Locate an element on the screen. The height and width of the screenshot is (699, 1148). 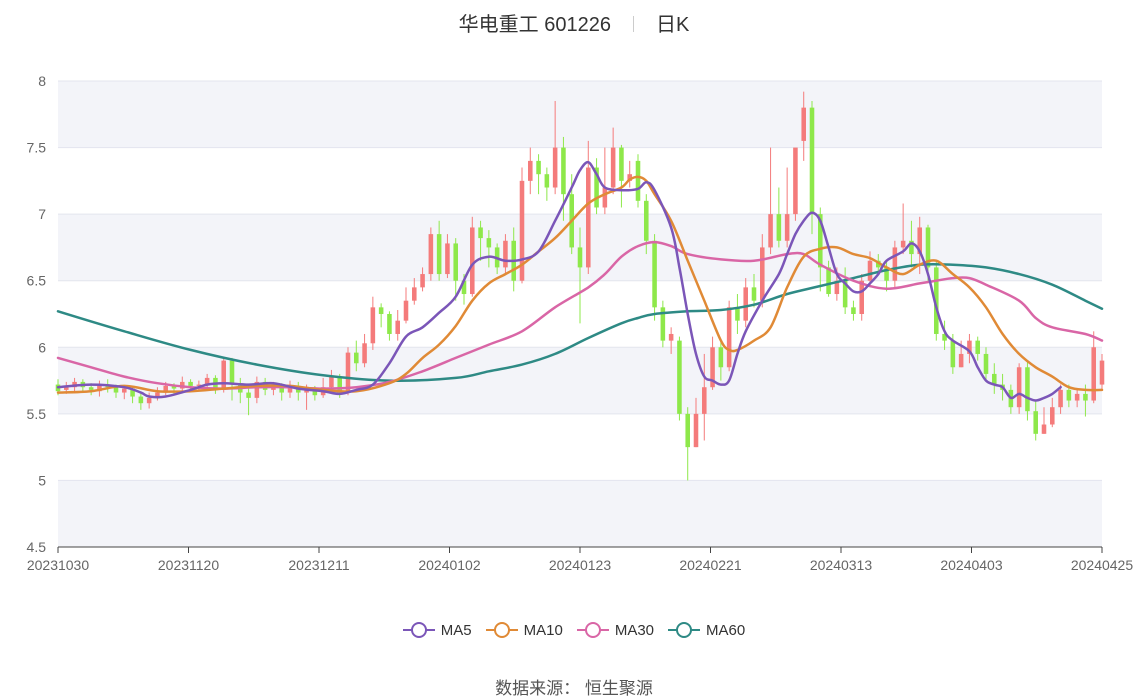
title-divider is located at coordinates (633, 24).